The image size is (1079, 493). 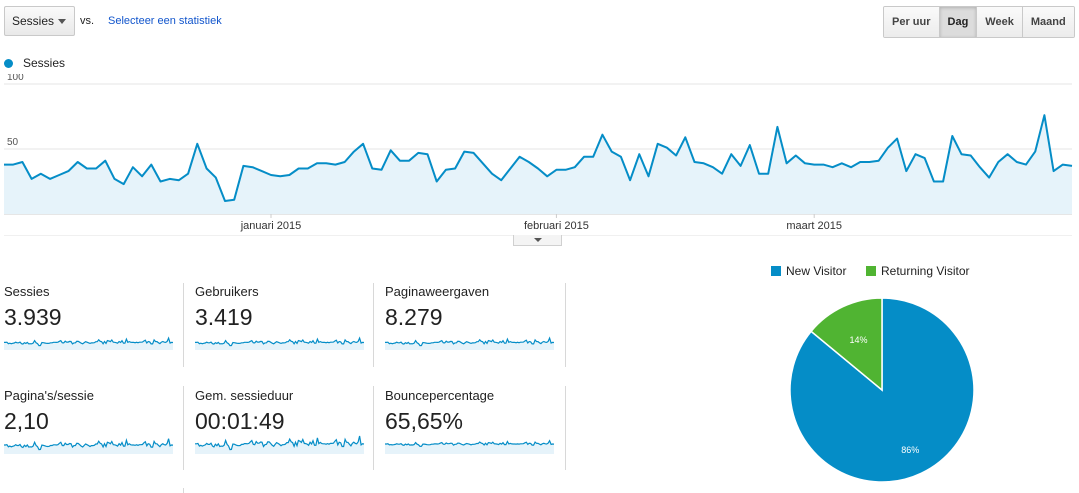 What do you see at coordinates (87, 21) in the screenshot?
I see `vs-label: vs.` at bounding box center [87, 21].